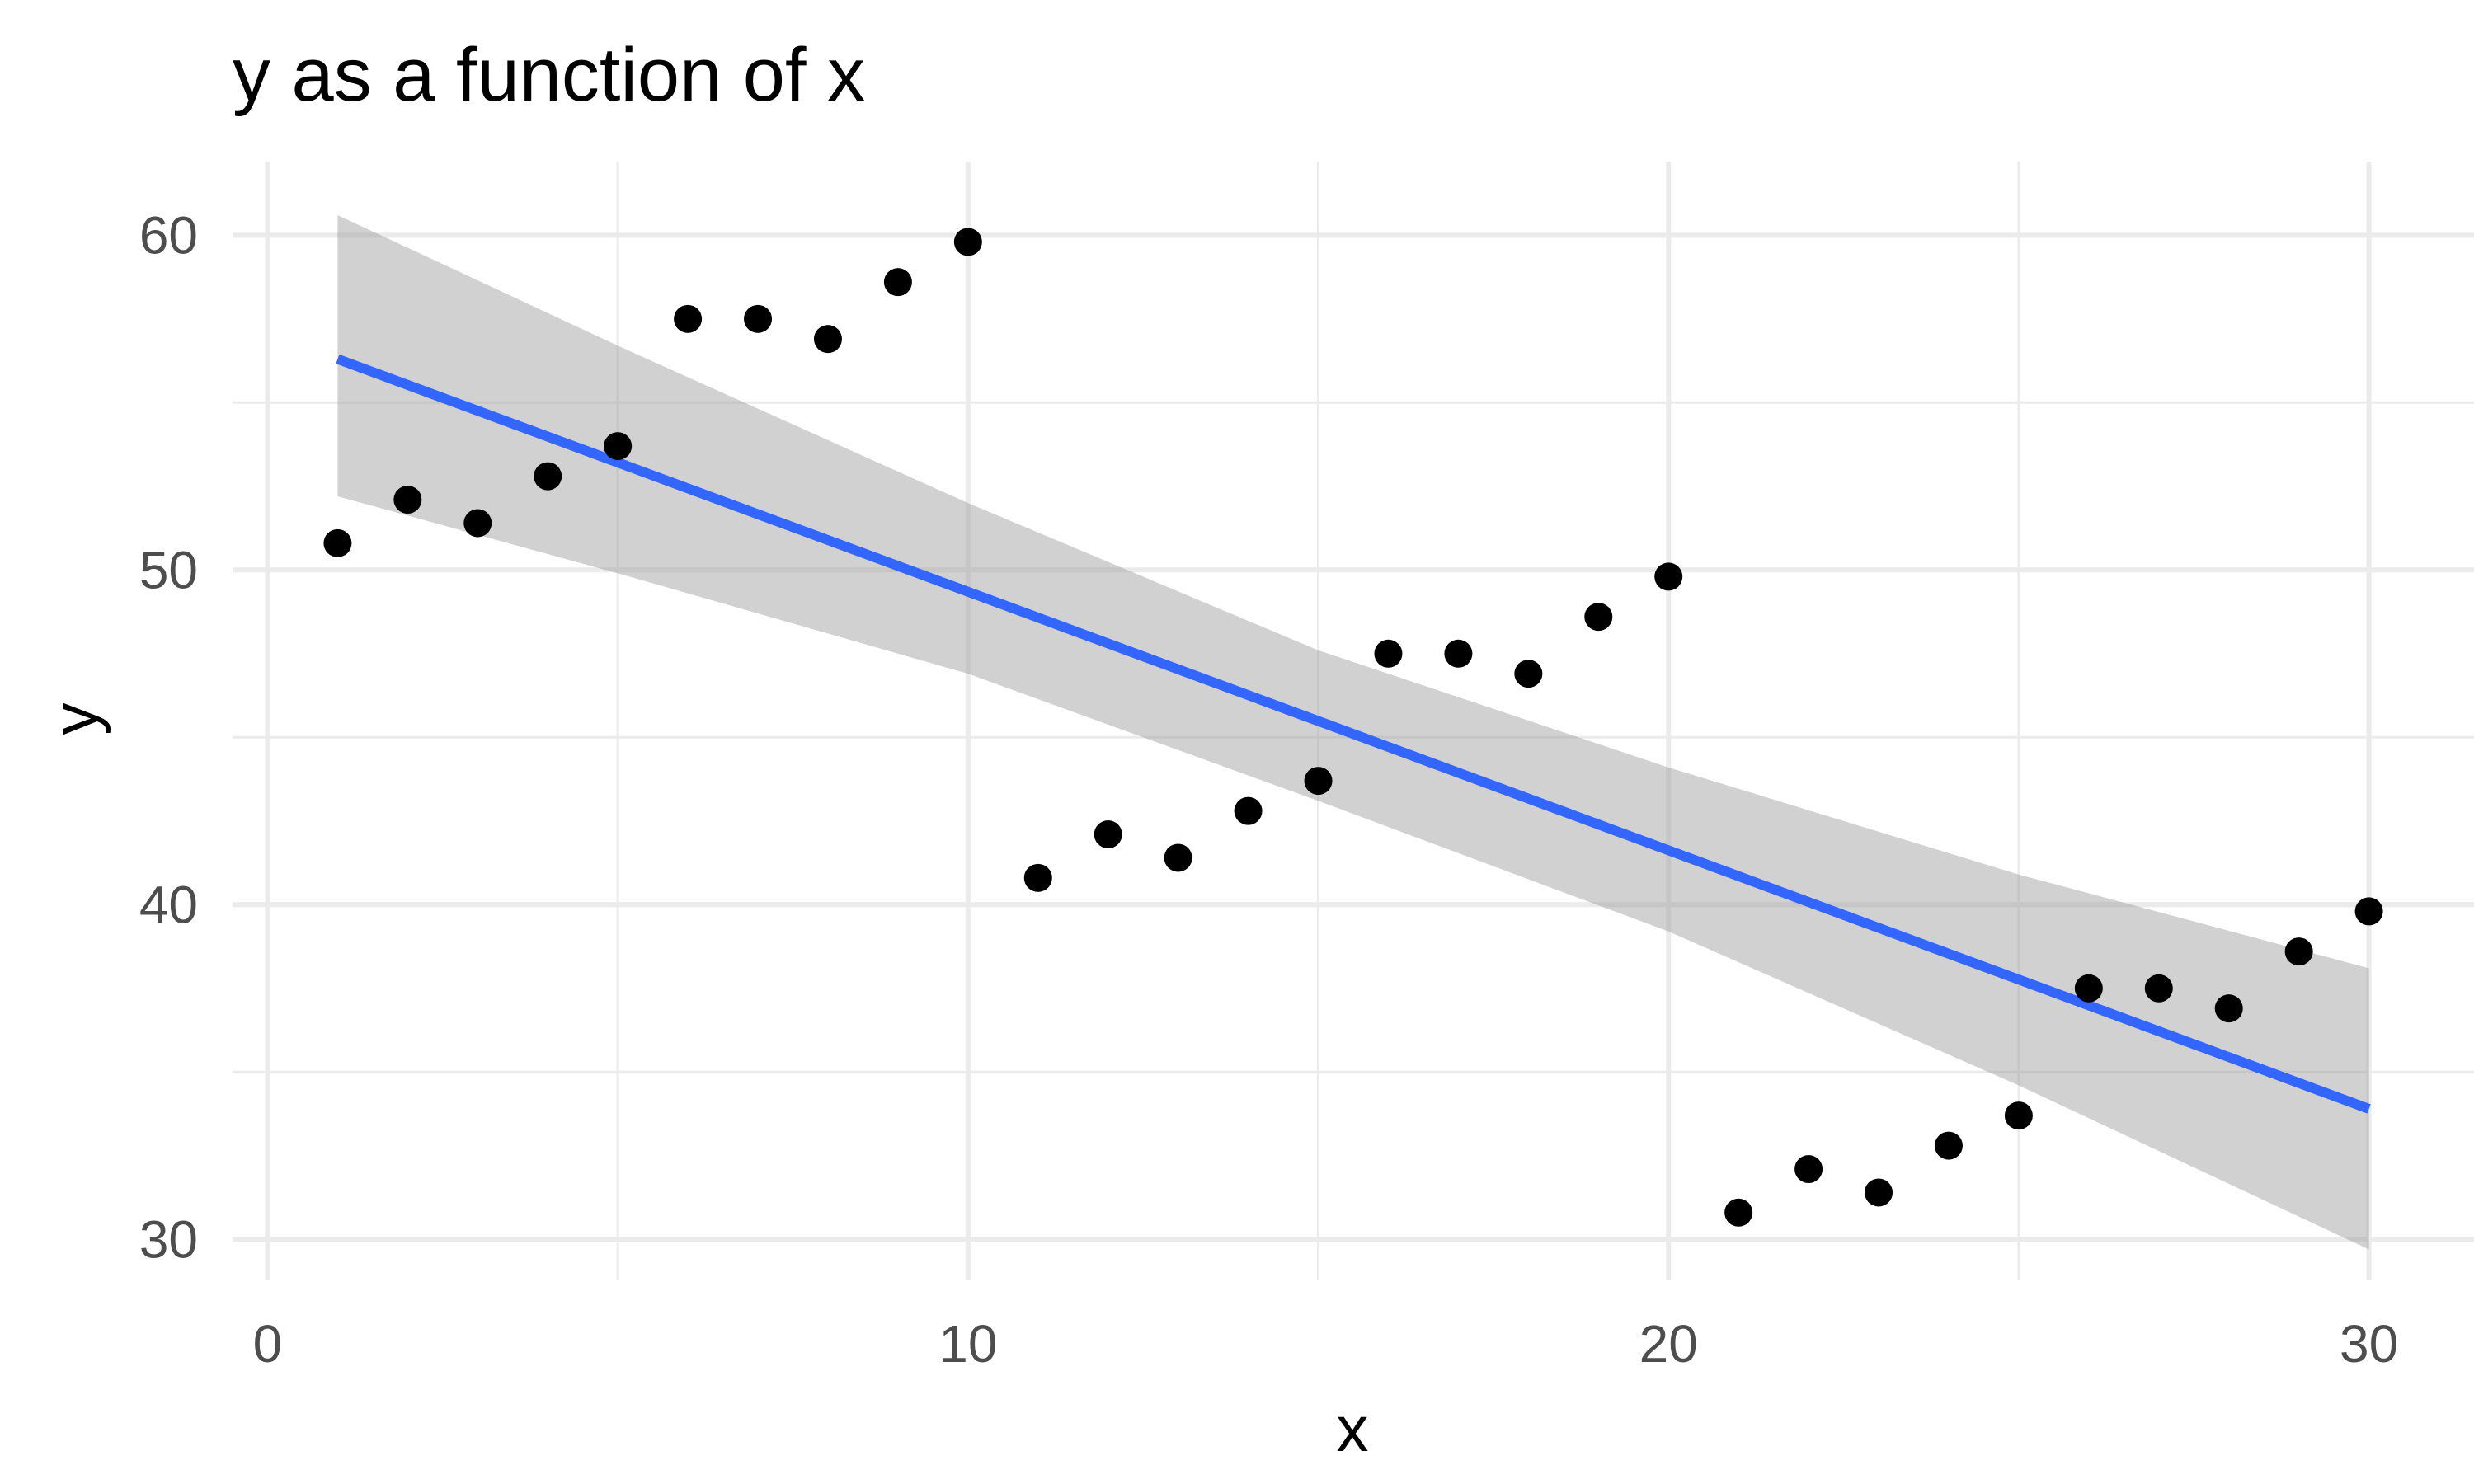  Describe the element at coordinates (168, 235) in the screenshot. I see `y-tick-label: 60` at that location.